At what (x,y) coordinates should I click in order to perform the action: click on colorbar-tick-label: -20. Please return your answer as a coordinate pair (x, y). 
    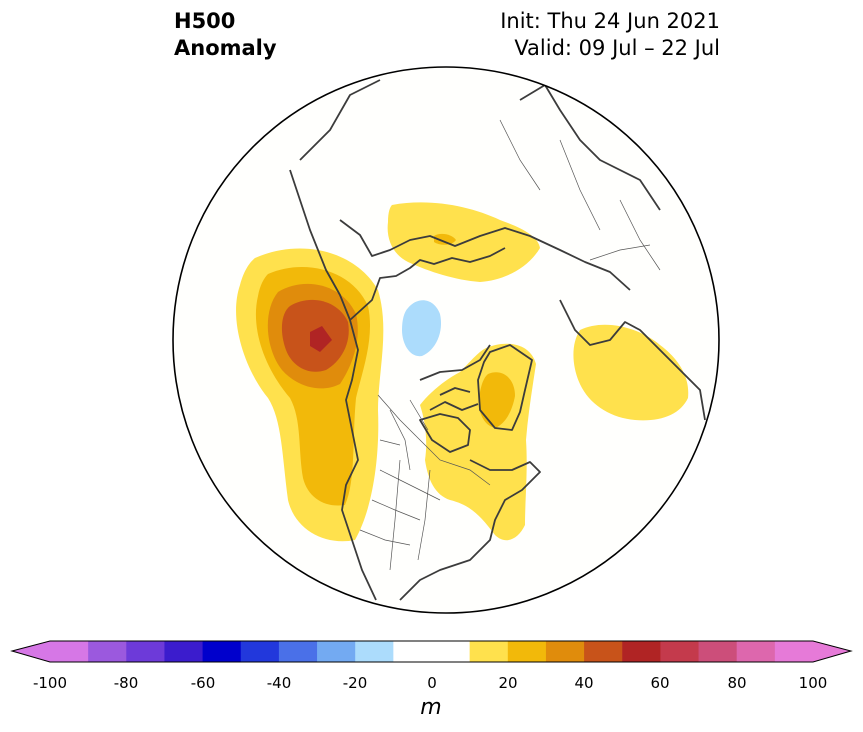
    Looking at the image, I should click on (355, 683).